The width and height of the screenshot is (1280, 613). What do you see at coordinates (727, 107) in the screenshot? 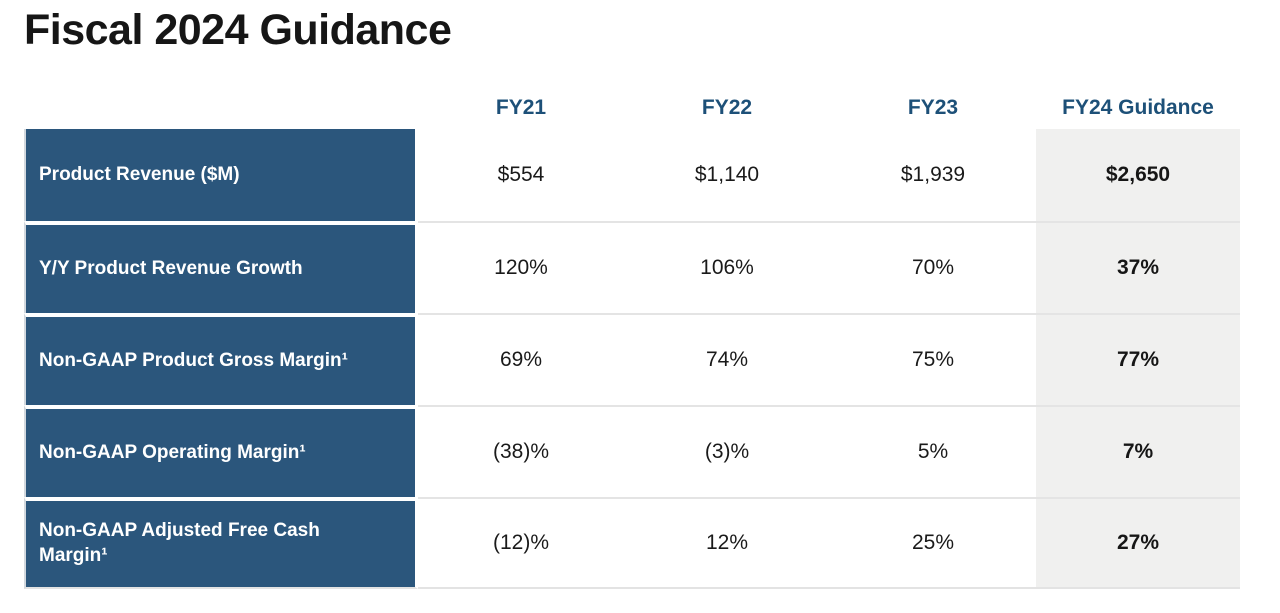
I see `column-header-fy22: FY22` at bounding box center [727, 107].